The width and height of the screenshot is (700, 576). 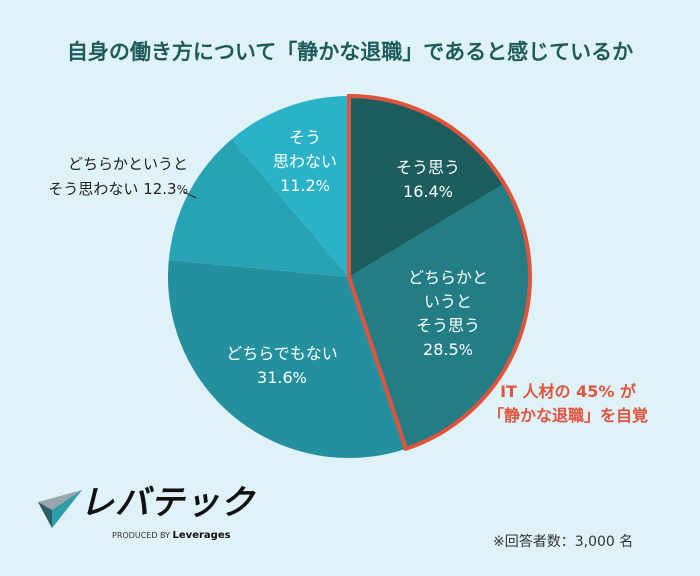 I want to click on slice-label-text: どちらかというと, so click(x=127, y=164).